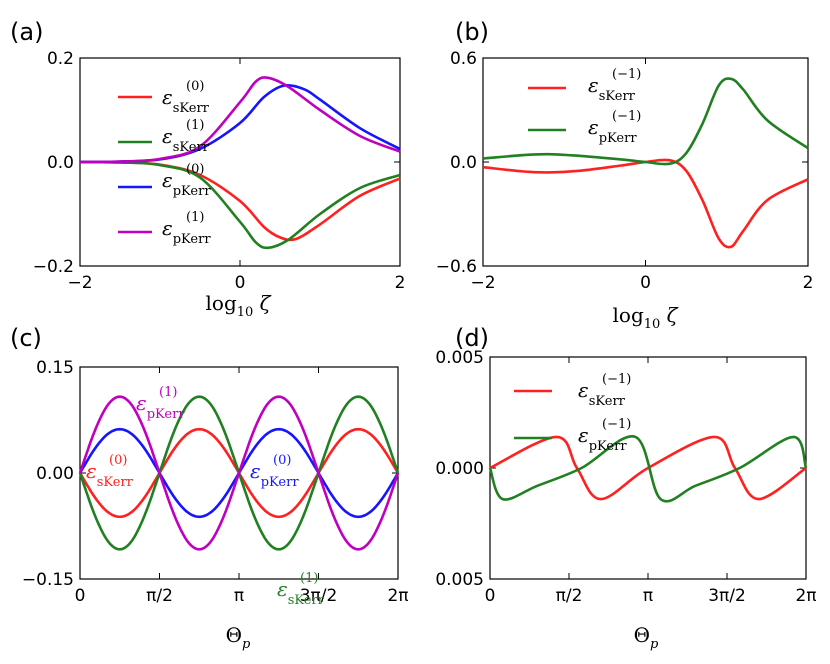 This screenshot has height=664, width=830. What do you see at coordinates (186, 97) in the screenshot?
I see `legend-label-a-s0: εsKerr(0)` at bounding box center [186, 97].